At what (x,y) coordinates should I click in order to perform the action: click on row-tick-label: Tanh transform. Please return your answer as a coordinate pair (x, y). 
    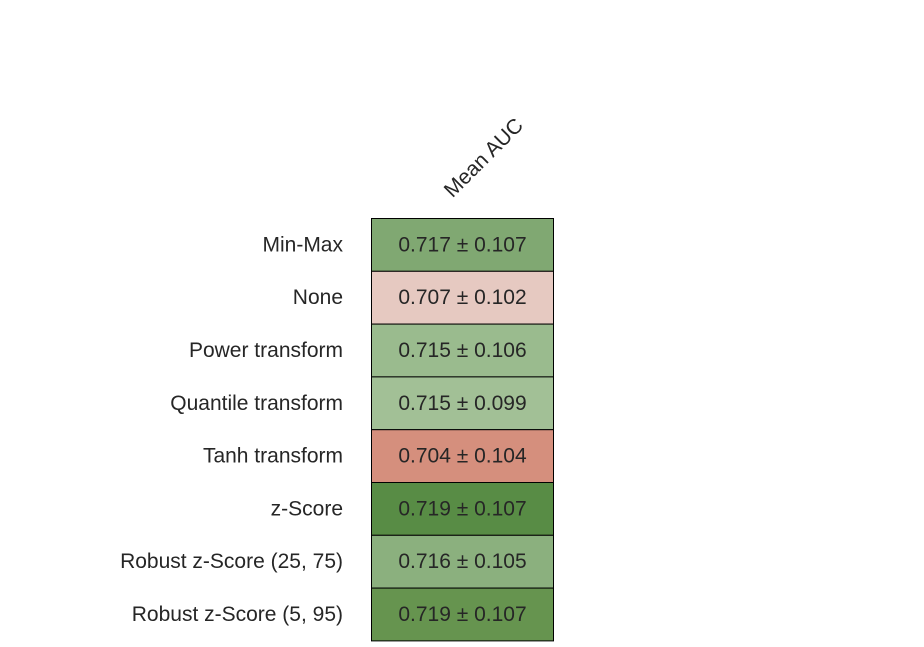
    Looking at the image, I should click on (273, 456).